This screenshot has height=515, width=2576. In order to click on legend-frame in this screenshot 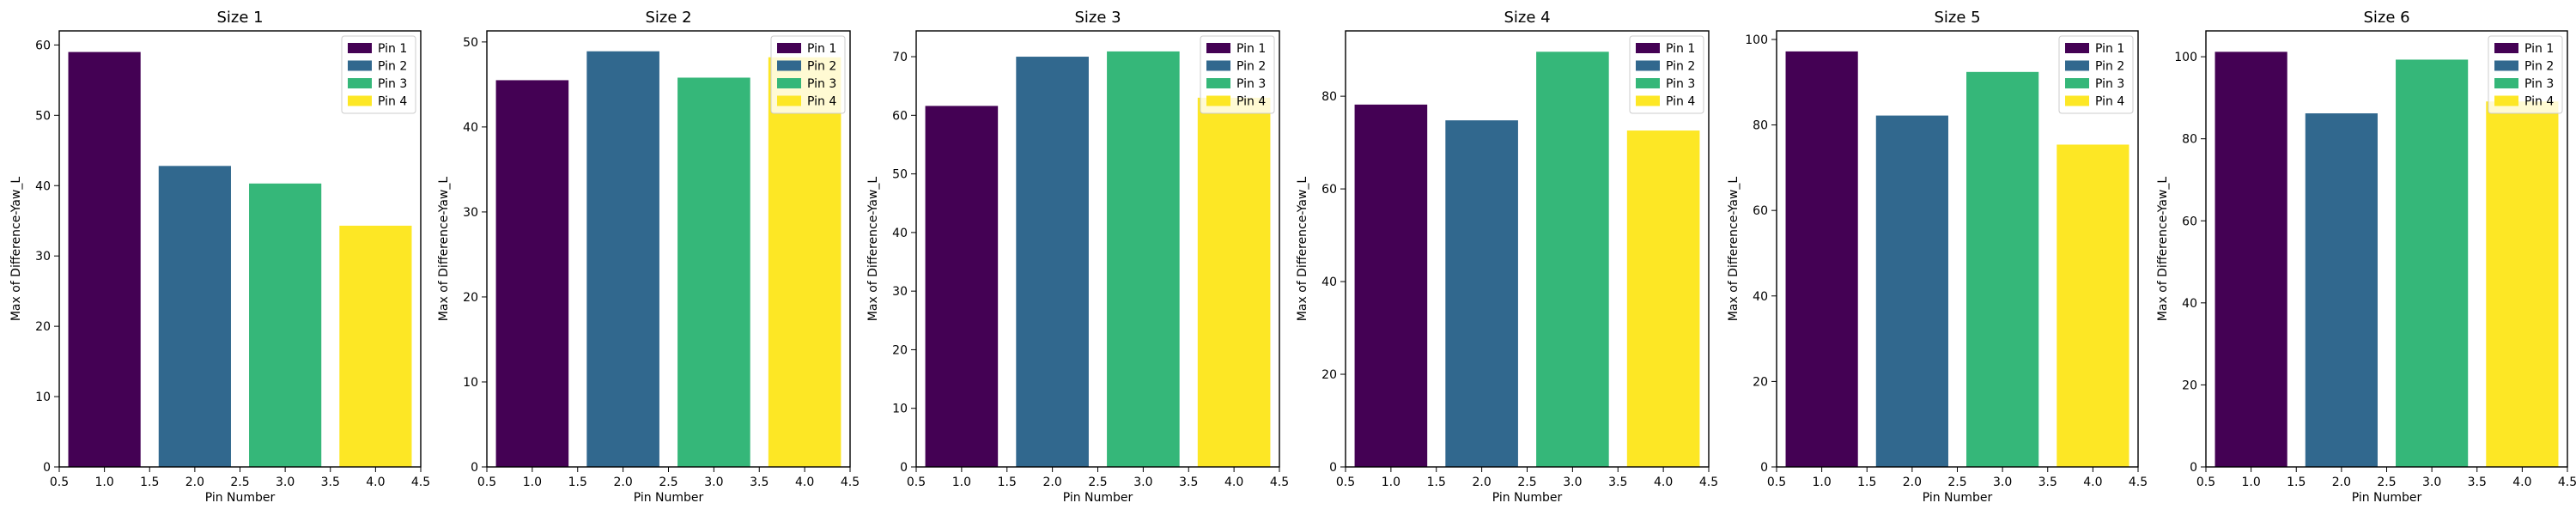, I will do `click(1667, 74)`.